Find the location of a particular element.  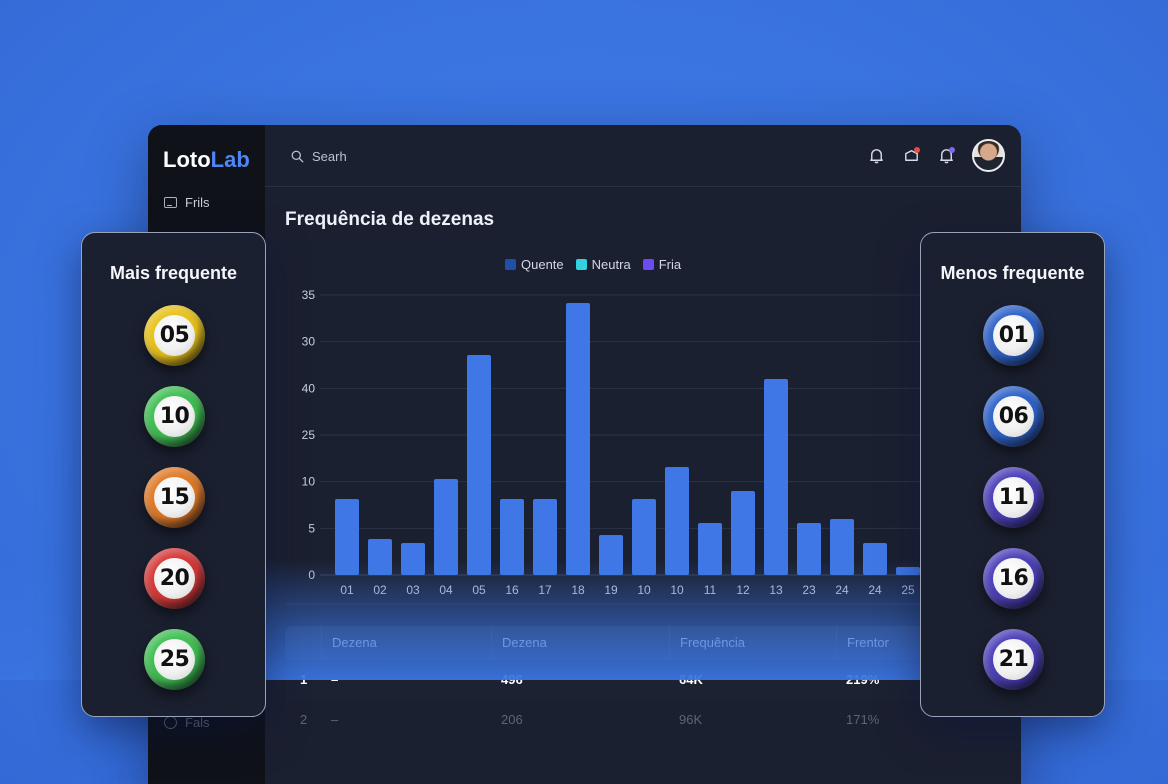

ball-number: 16 is located at coordinates (1013, 578).